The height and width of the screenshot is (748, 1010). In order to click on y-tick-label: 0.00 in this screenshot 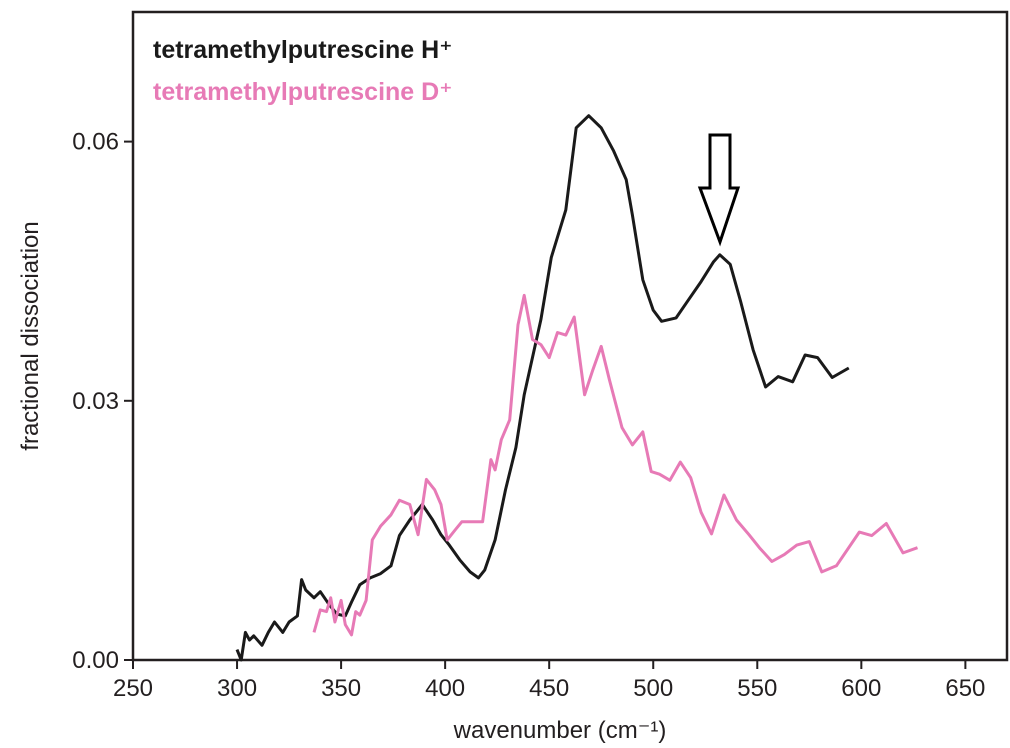, I will do `click(95, 660)`.